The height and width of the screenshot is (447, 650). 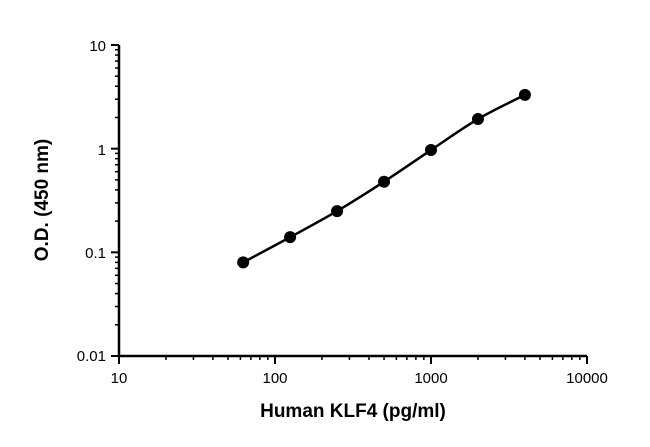 I want to click on x-tick-label-10: 10, so click(x=119, y=378).